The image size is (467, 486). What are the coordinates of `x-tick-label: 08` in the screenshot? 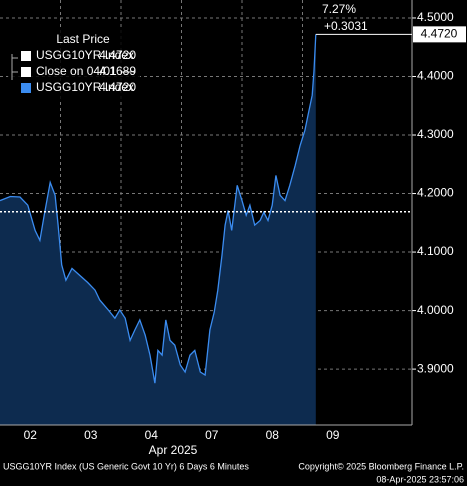 It's located at (273, 435).